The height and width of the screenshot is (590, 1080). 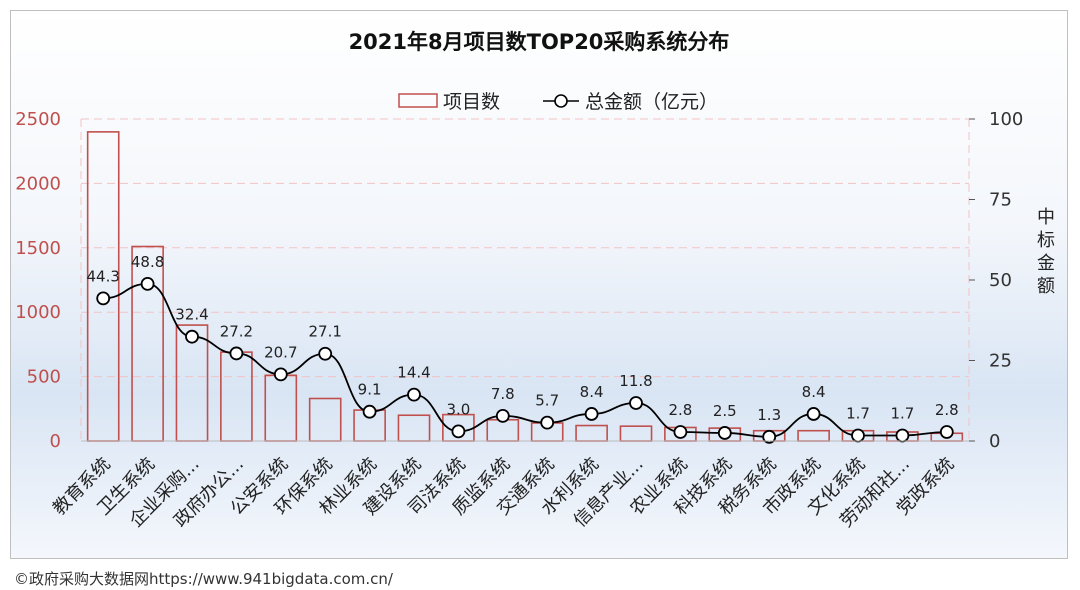 What do you see at coordinates (418, 100) in the screenshot?
I see `legend-bar-swatch` at bounding box center [418, 100].